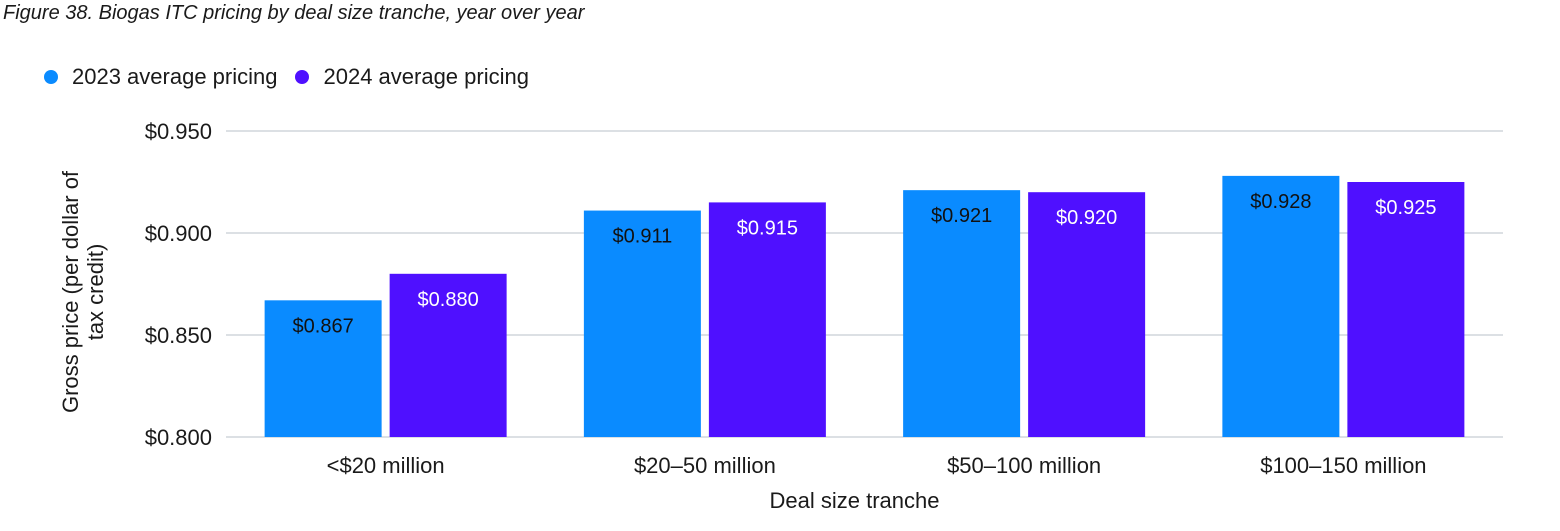 Image resolution: width=1560 pixels, height=531 pixels. I want to click on legend-swatch-2023, so click(51, 77).